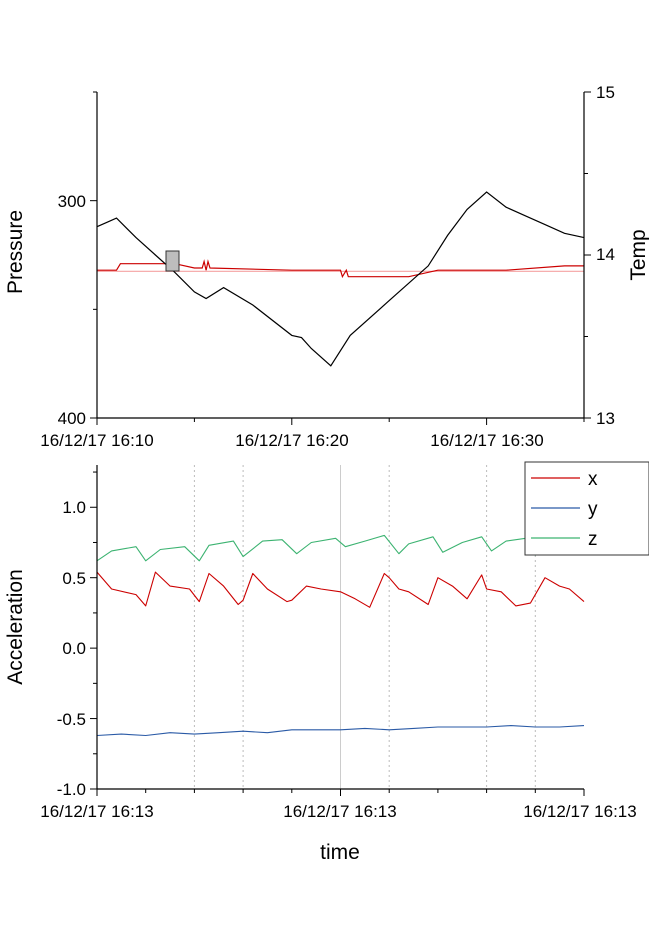 This screenshot has width=649, height=929. I want to click on top-x-tick-label-1620: 16/12/17 16:20, so click(291, 440).